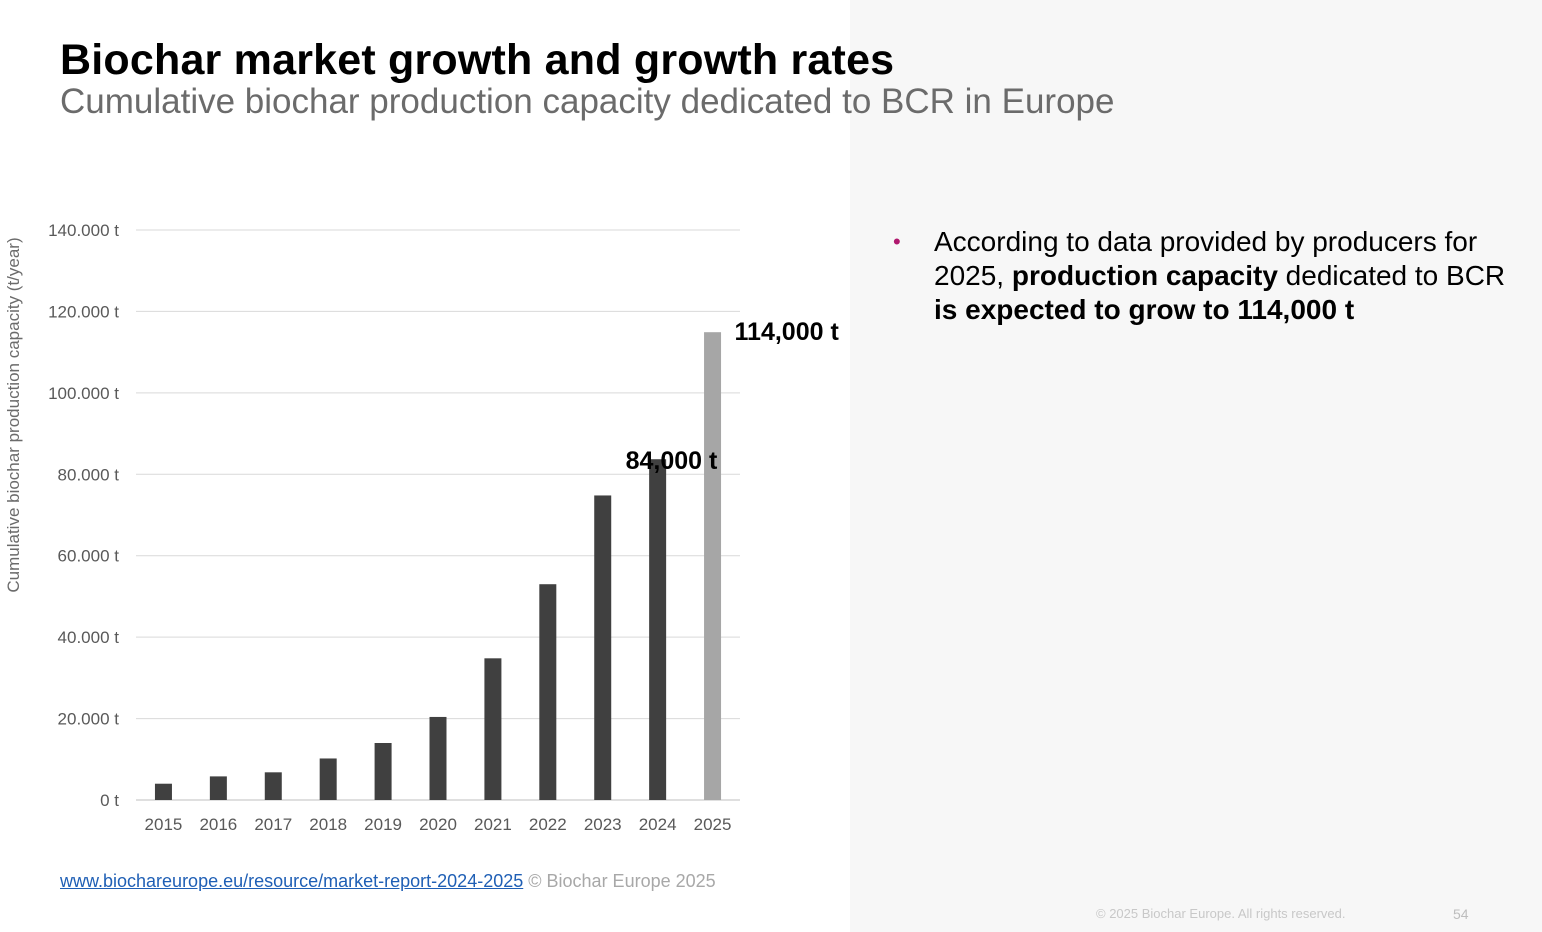 Image resolution: width=1542 pixels, height=932 pixels. What do you see at coordinates (1391, 275) in the screenshot?
I see `bullet-text-part: dedicated to BCR` at bounding box center [1391, 275].